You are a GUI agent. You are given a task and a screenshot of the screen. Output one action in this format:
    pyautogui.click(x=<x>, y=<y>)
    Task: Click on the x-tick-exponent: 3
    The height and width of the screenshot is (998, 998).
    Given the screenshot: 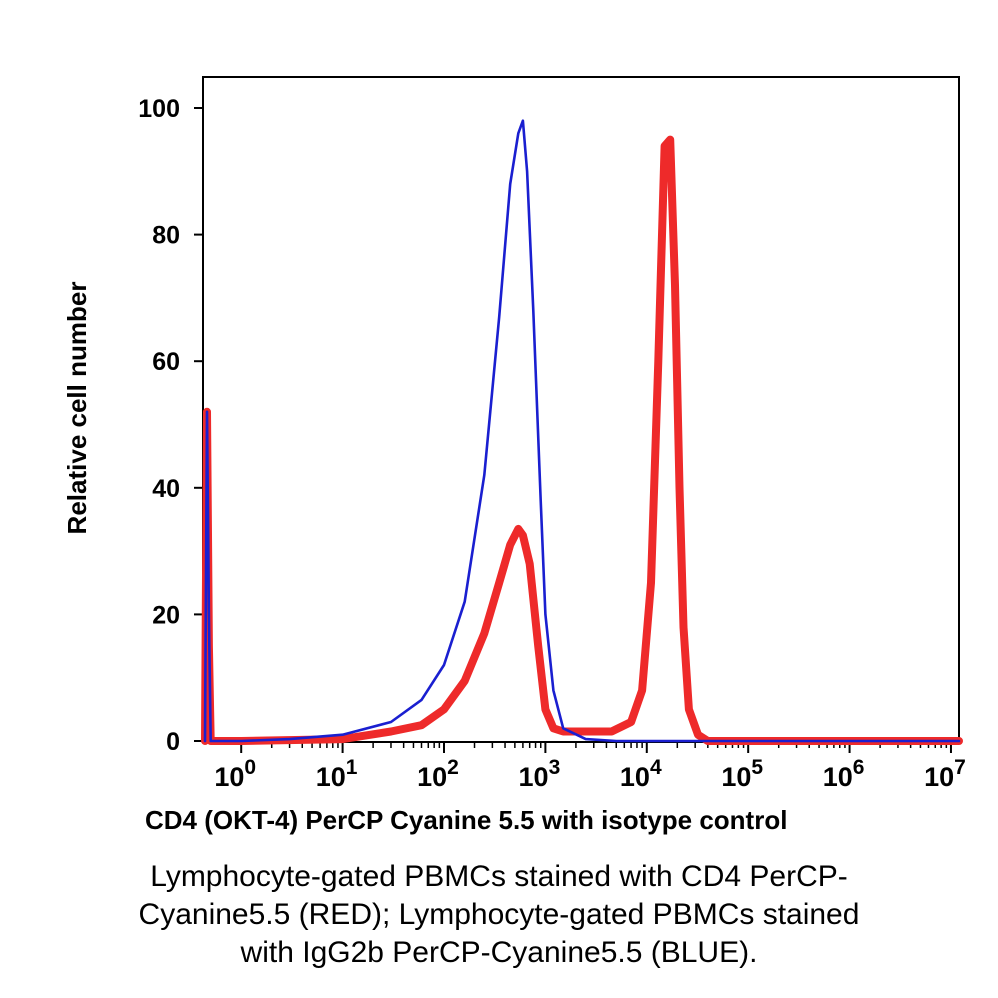 What is the action you would take?
    pyautogui.click(x=555, y=767)
    